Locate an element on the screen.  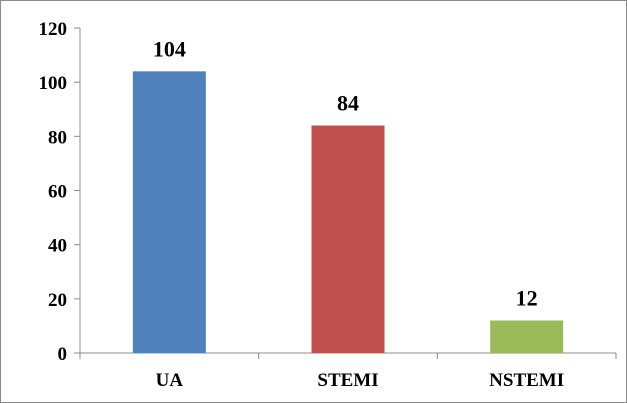
y-tick-label: 60 is located at coordinates (57, 192).